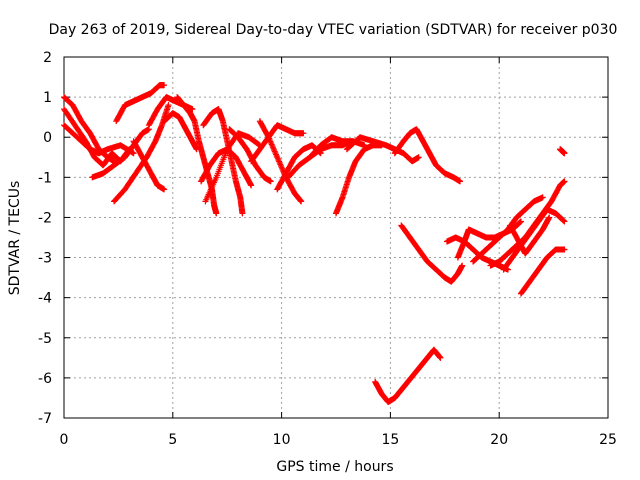  What do you see at coordinates (47, 138) in the screenshot?
I see `y-tick-label: 0` at bounding box center [47, 138].